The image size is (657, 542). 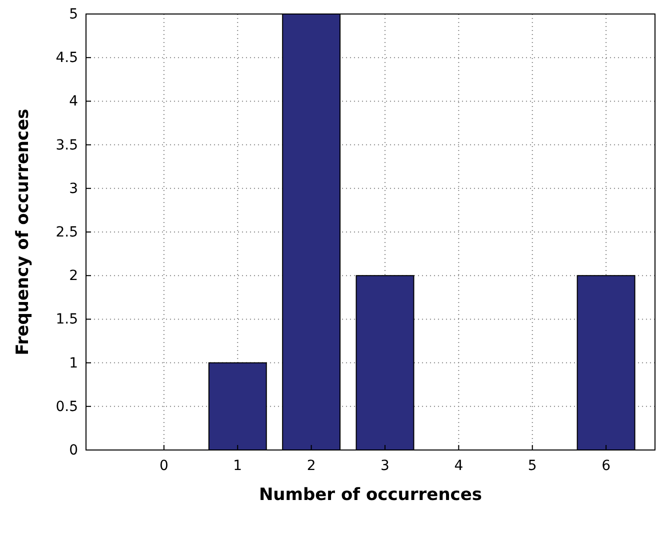 What do you see at coordinates (459, 466) in the screenshot?
I see `x-tick-label: 4` at bounding box center [459, 466].